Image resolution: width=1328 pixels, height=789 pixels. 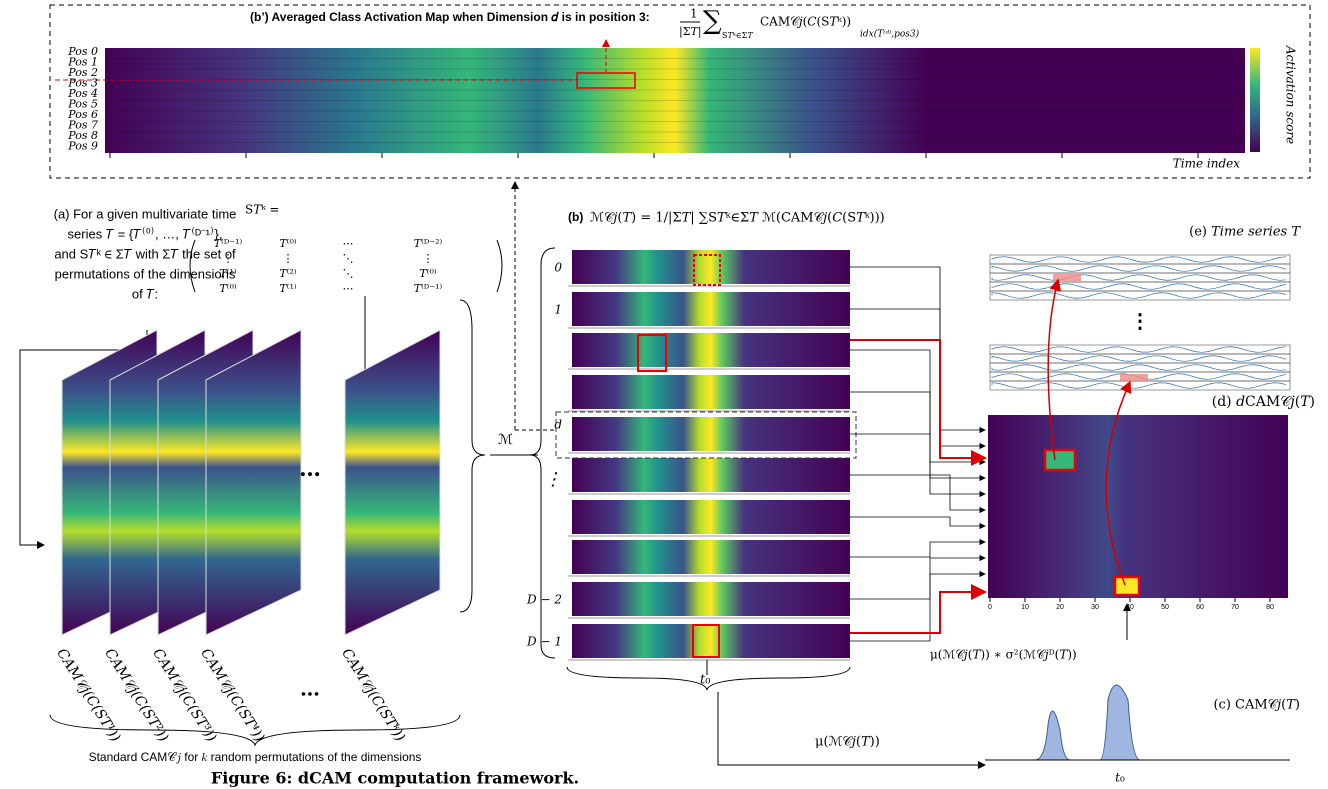 What do you see at coordinates (1200, 607) in the screenshot?
I see `x-tick-label: 60` at bounding box center [1200, 607].